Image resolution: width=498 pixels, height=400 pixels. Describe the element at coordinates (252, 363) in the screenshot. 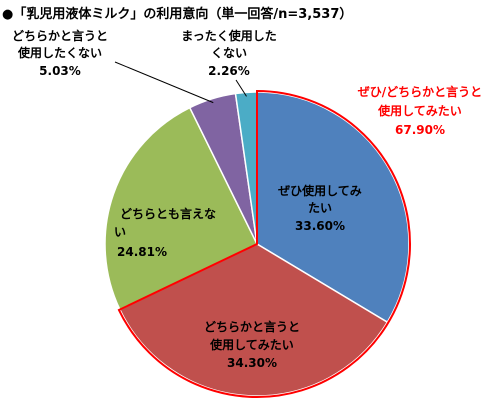

I see `slice-value-1: 34.30%` at that location.